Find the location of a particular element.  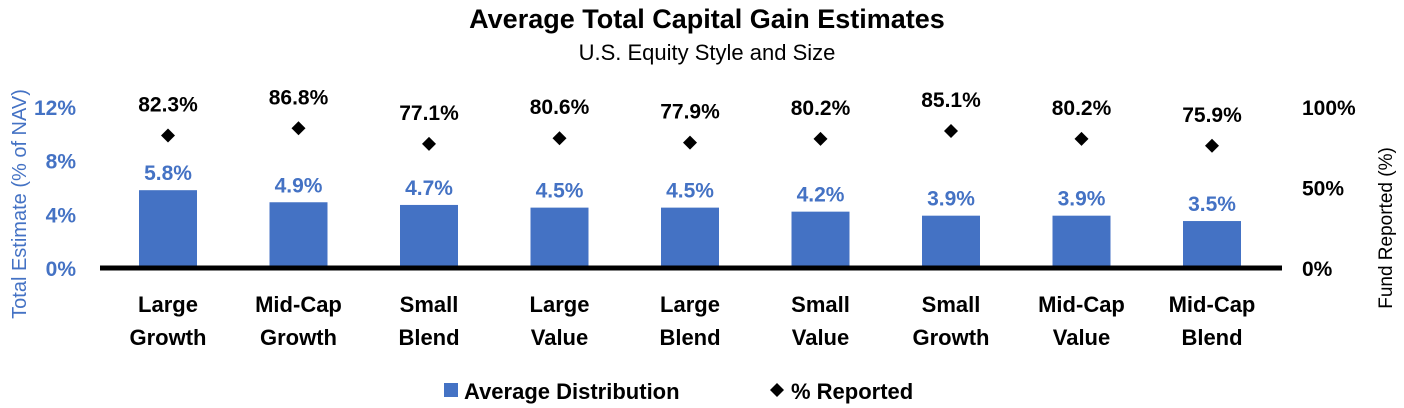

percent-reported-label: 86.8% is located at coordinates (299, 97).